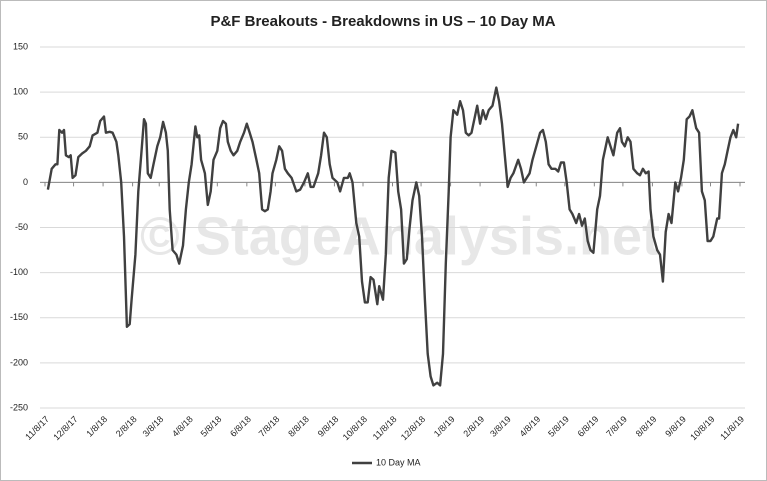 The image size is (767, 481). Describe the element at coordinates (19, 407) in the screenshot. I see `y-tick-label: -250` at that location.